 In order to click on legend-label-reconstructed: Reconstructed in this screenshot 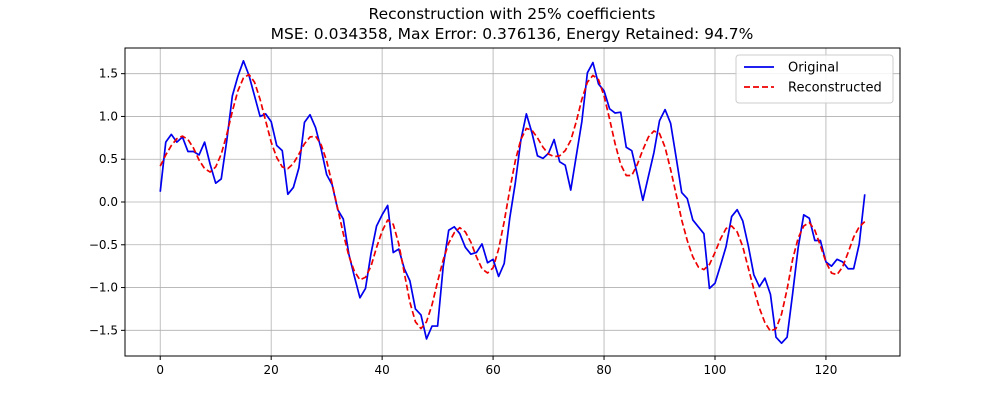, I will do `click(835, 88)`.